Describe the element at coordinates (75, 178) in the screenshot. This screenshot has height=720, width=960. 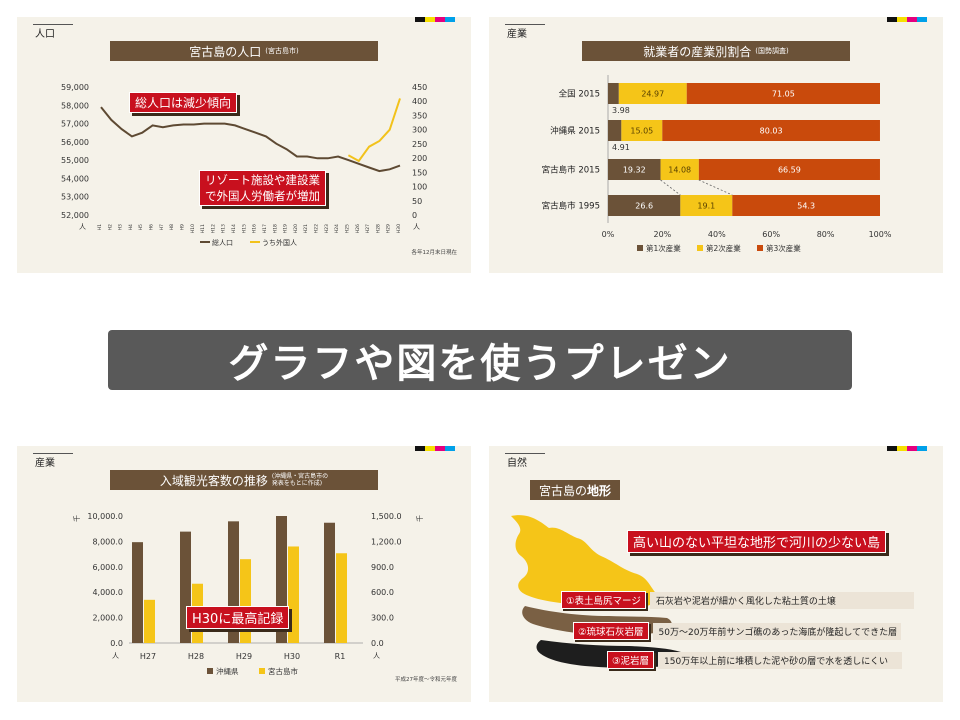
I see `y-left-tick: 54,000` at that location.